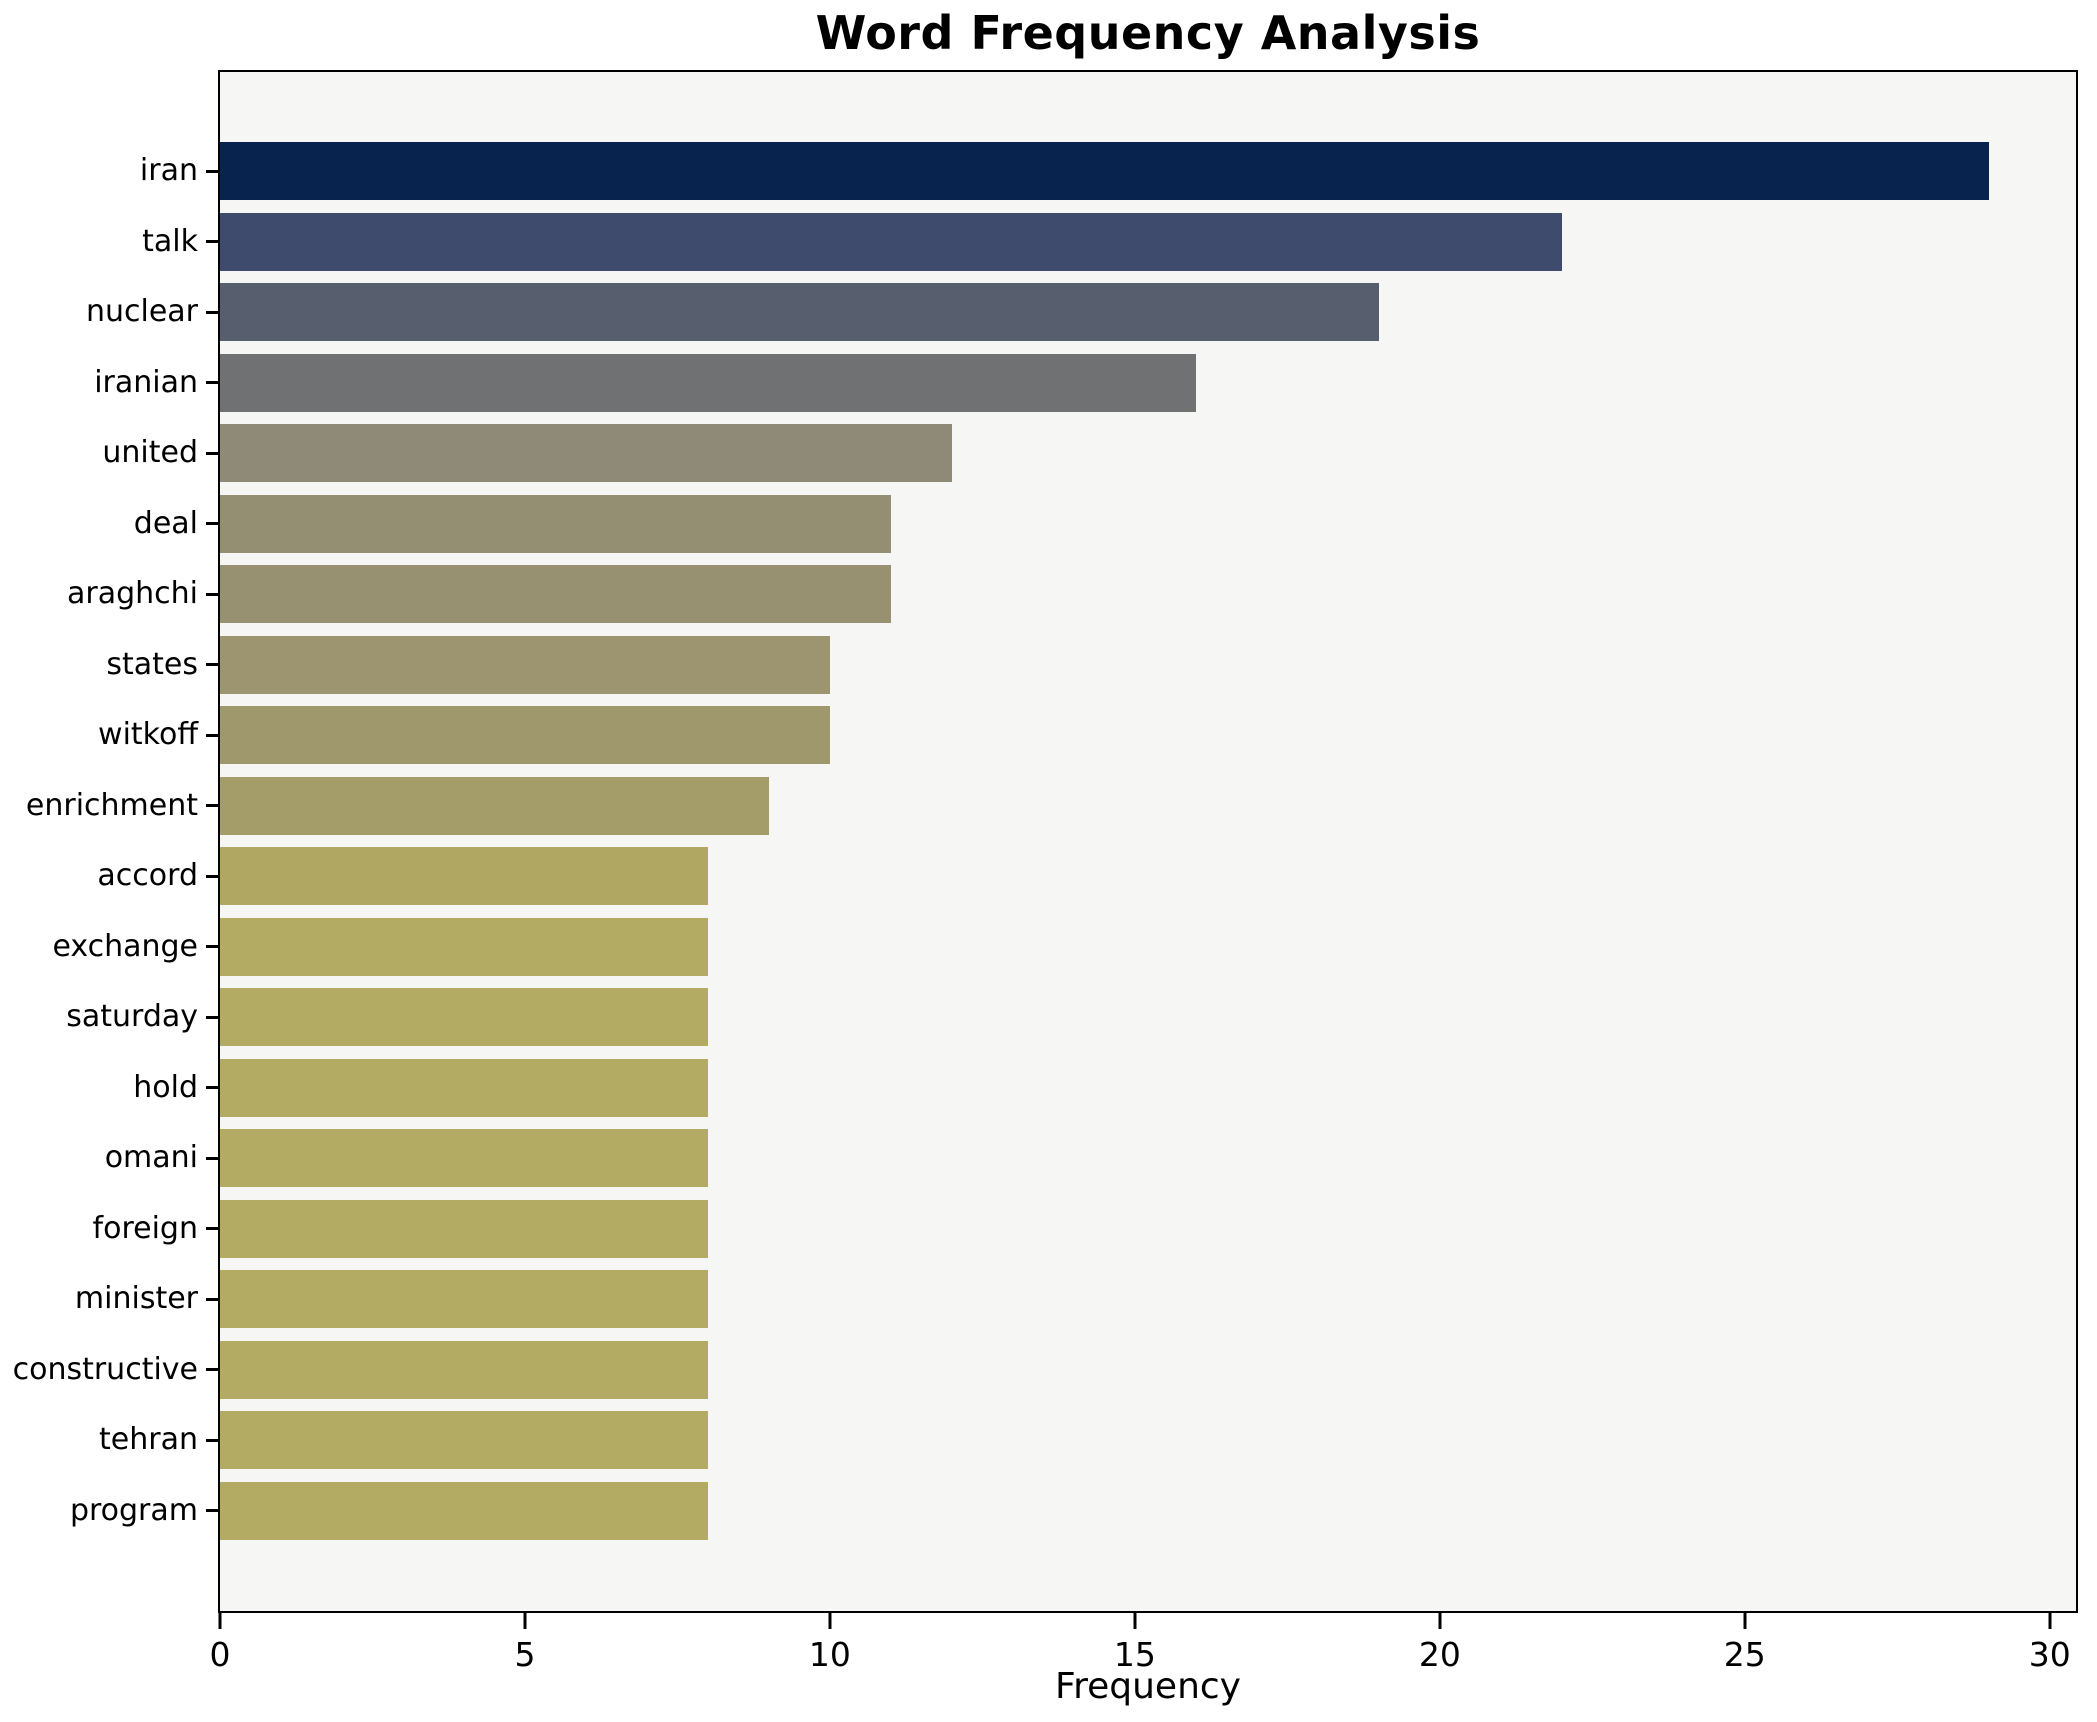 The height and width of the screenshot is (1722, 2097). I want to click on bar-omani, so click(464, 1158).